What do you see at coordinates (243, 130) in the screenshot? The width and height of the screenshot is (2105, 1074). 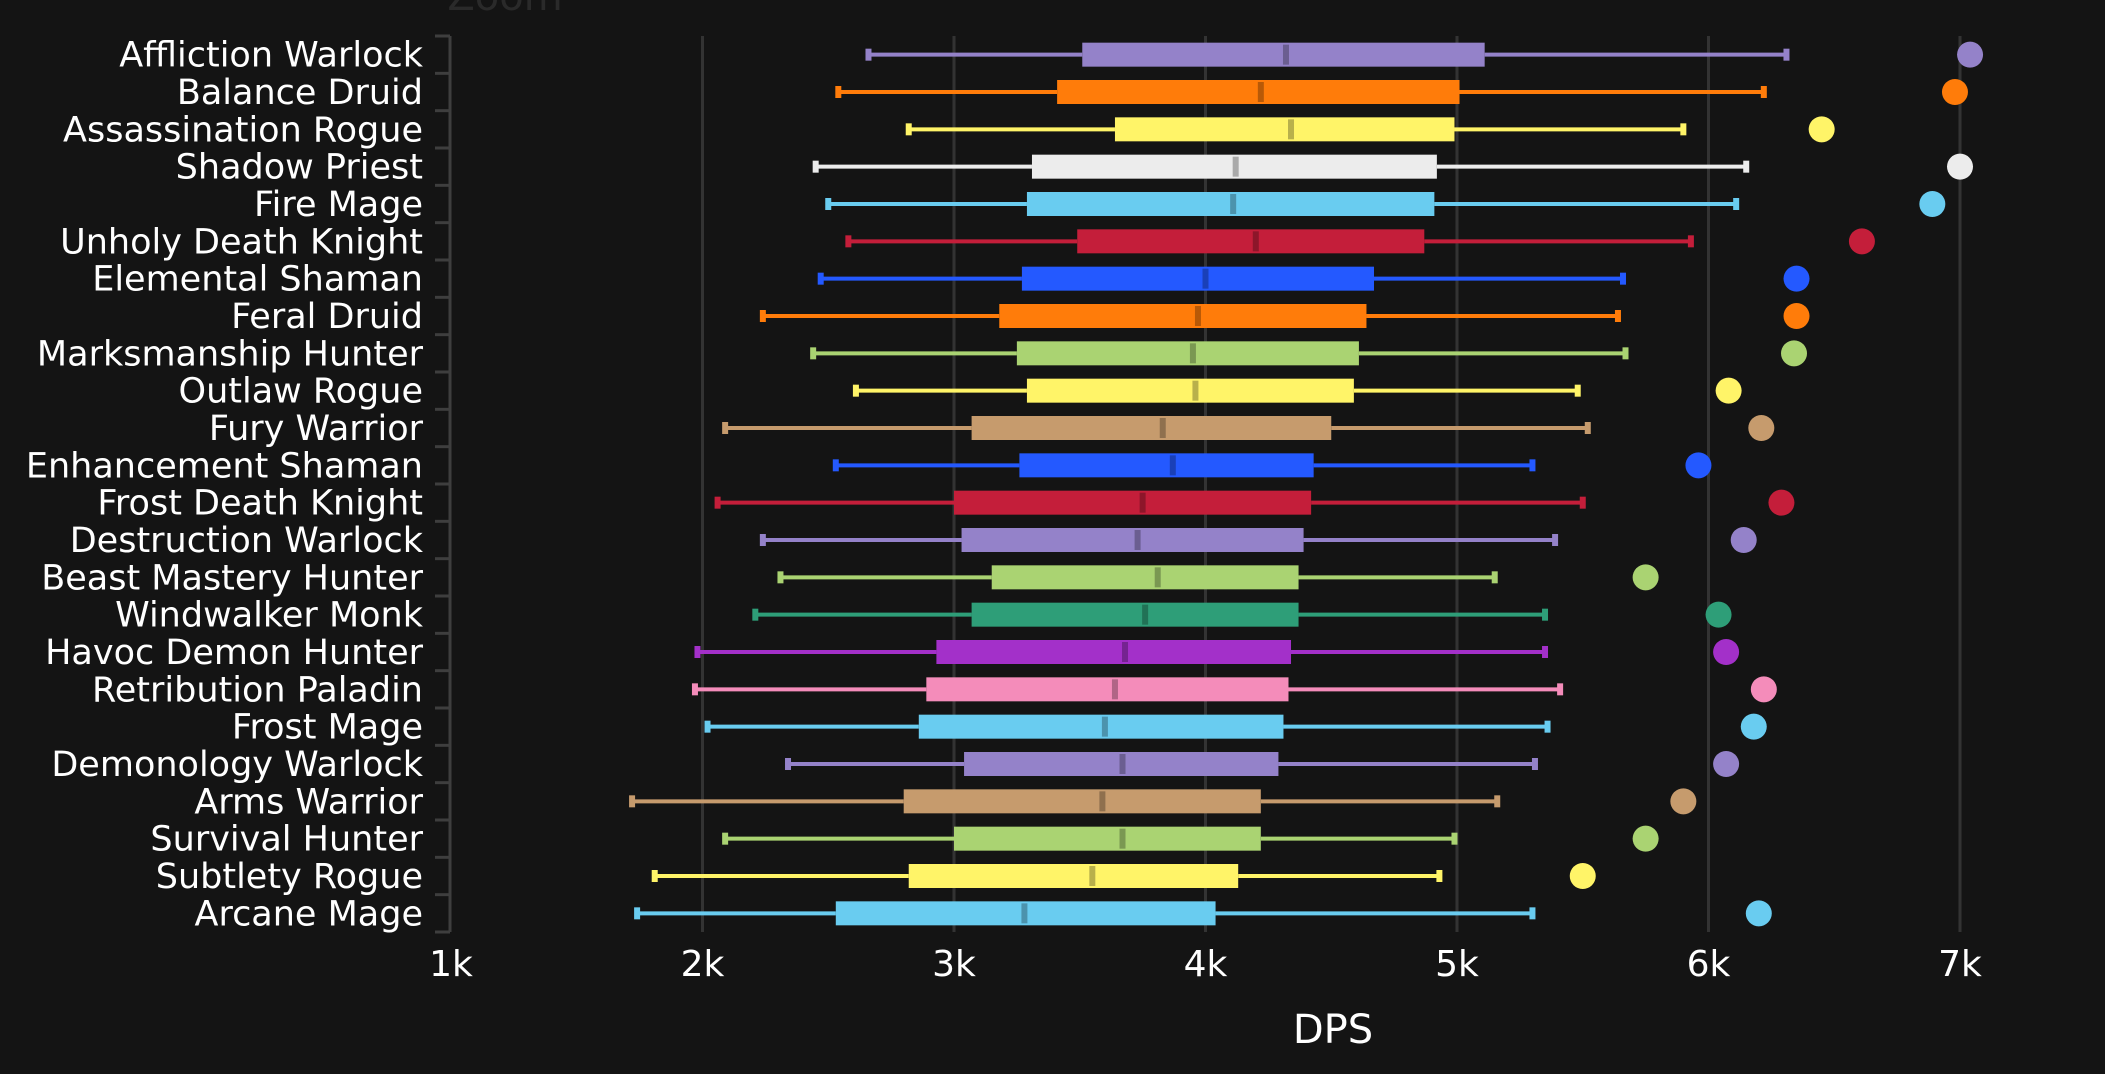 I see `category-label: Assassination Rogue` at bounding box center [243, 130].